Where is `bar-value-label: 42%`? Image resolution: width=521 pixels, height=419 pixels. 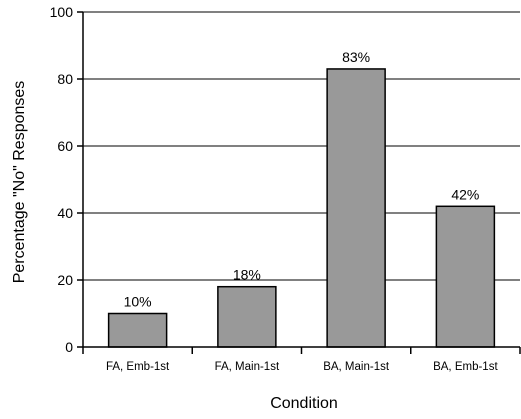 bar-value-label: 42% is located at coordinates (465, 194).